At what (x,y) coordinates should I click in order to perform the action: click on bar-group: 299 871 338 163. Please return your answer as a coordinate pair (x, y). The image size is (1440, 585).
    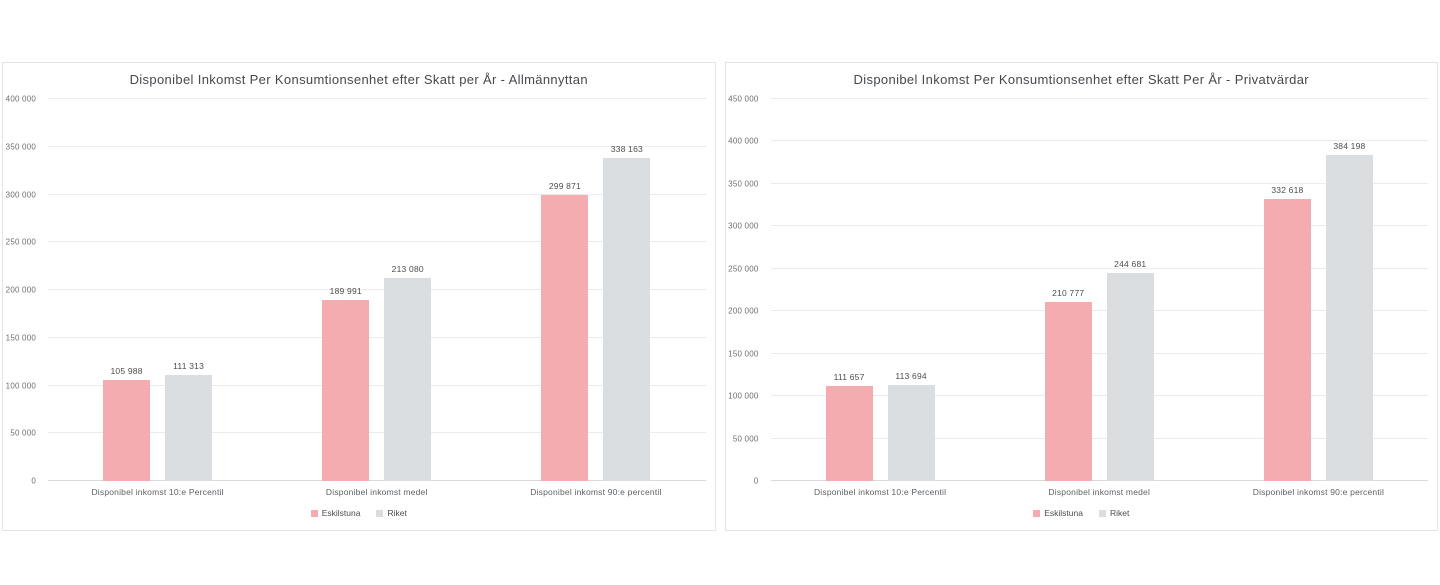
    Looking at the image, I should click on (595, 290).